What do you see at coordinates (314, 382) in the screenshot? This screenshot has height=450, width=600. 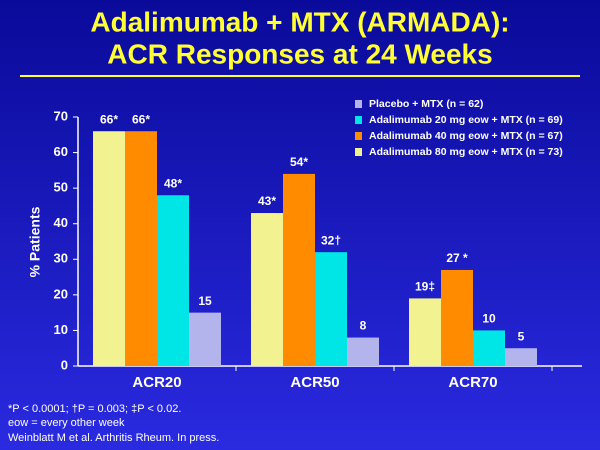 I see `x-tick-label: ACR50` at bounding box center [314, 382].